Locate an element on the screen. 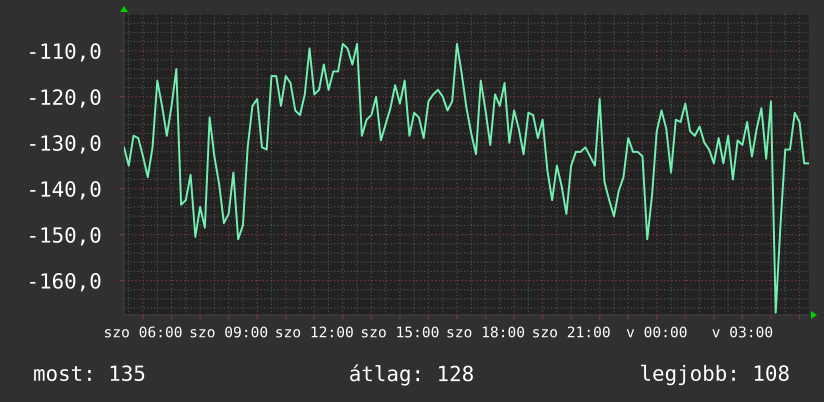  x-tick-label: szo 15:00 is located at coordinates (400, 332).